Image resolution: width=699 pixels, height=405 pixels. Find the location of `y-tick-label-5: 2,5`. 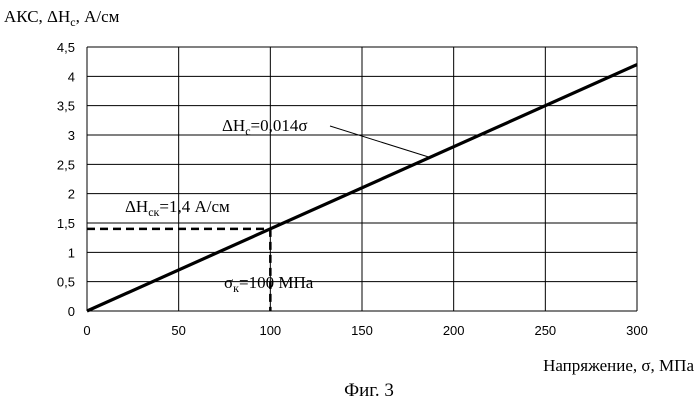

y-tick-label-5: 2,5 is located at coordinates (66, 164).